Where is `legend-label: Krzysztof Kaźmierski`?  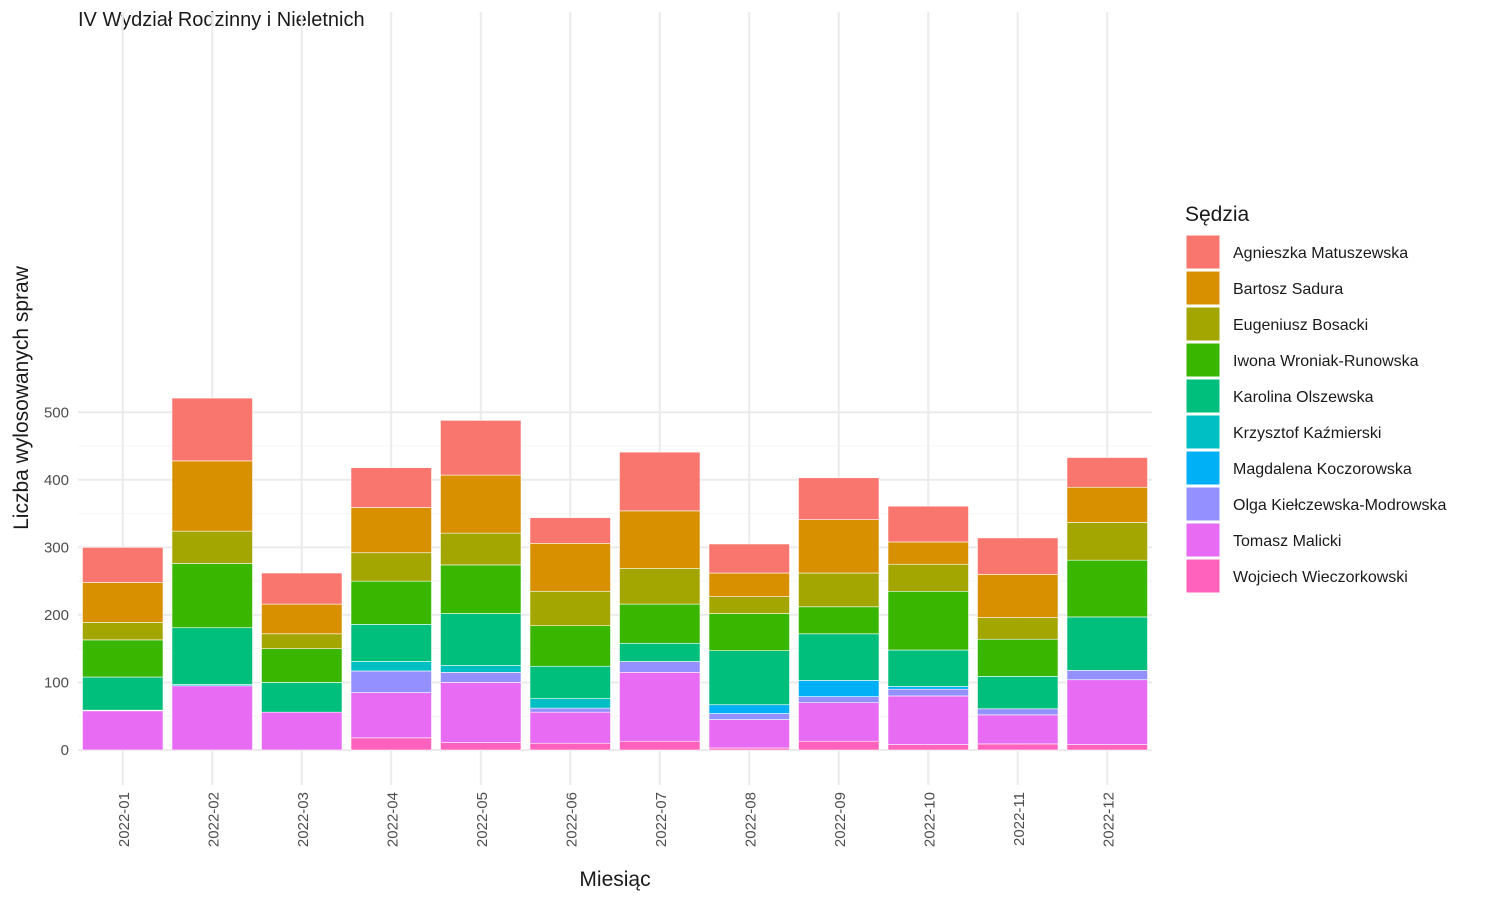
legend-label: Krzysztof Kaźmierski is located at coordinates (1307, 433).